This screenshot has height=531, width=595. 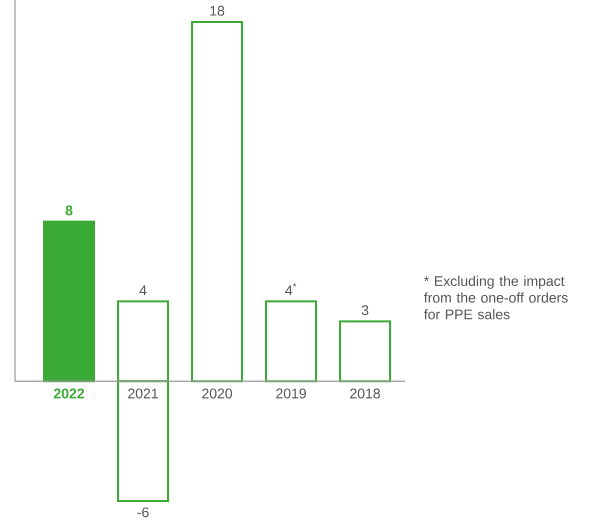 What do you see at coordinates (496, 298) in the screenshot?
I see `text: * Excluding the impact from the one-off orders for PPE sales` at bounding box center [496, 298].